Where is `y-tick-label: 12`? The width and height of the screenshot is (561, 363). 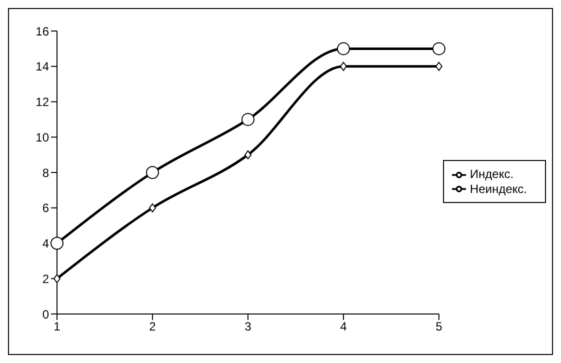
y-tick-label: 12 is located at coordinates (43, 102).